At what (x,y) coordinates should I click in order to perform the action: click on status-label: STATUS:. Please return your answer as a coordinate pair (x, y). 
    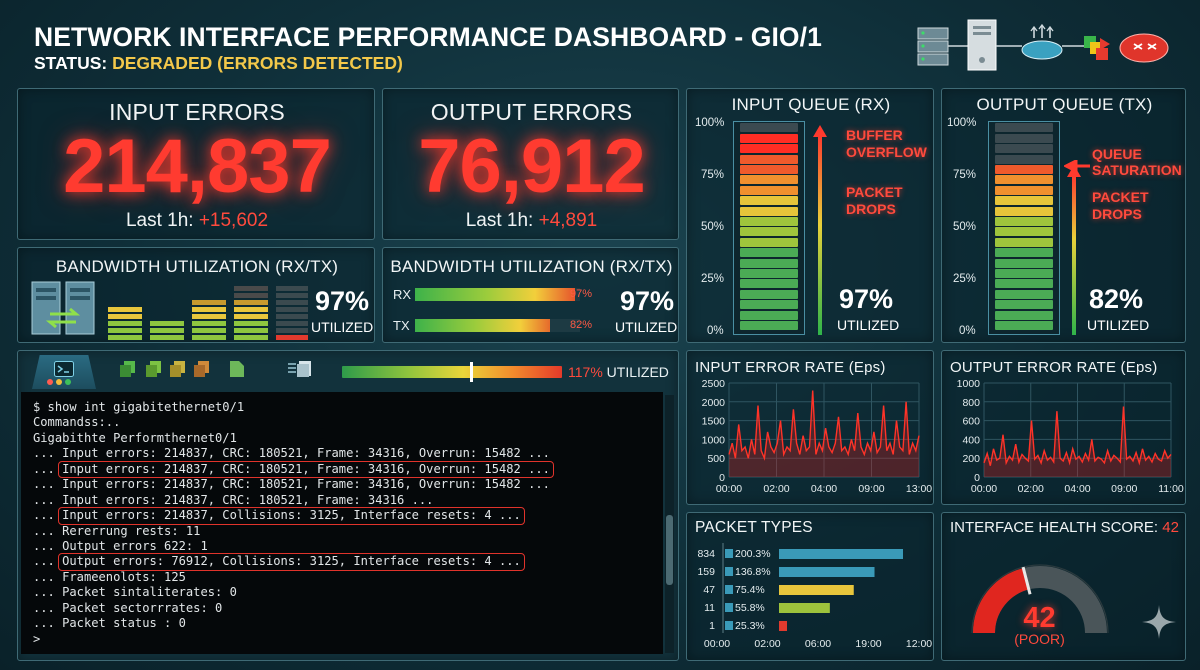
    Looking at the image, I should click on (71, 63).